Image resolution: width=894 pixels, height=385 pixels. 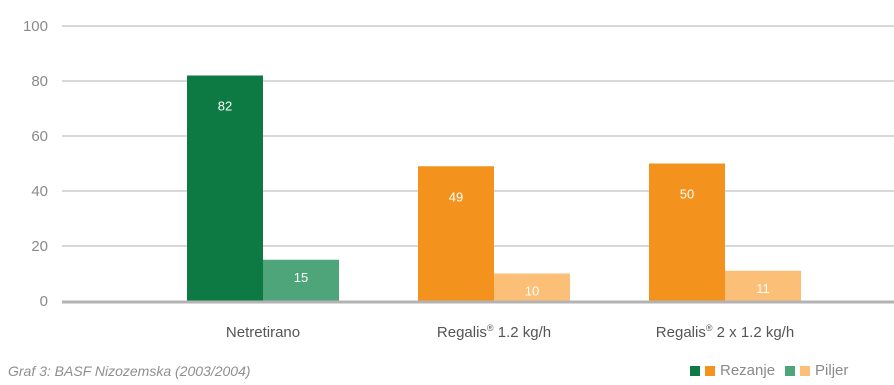 What do you see at coordinates (695, 370) in the screenshot?
I see `legend-swatch-rezanje-green` at bounding box center [695, 370].